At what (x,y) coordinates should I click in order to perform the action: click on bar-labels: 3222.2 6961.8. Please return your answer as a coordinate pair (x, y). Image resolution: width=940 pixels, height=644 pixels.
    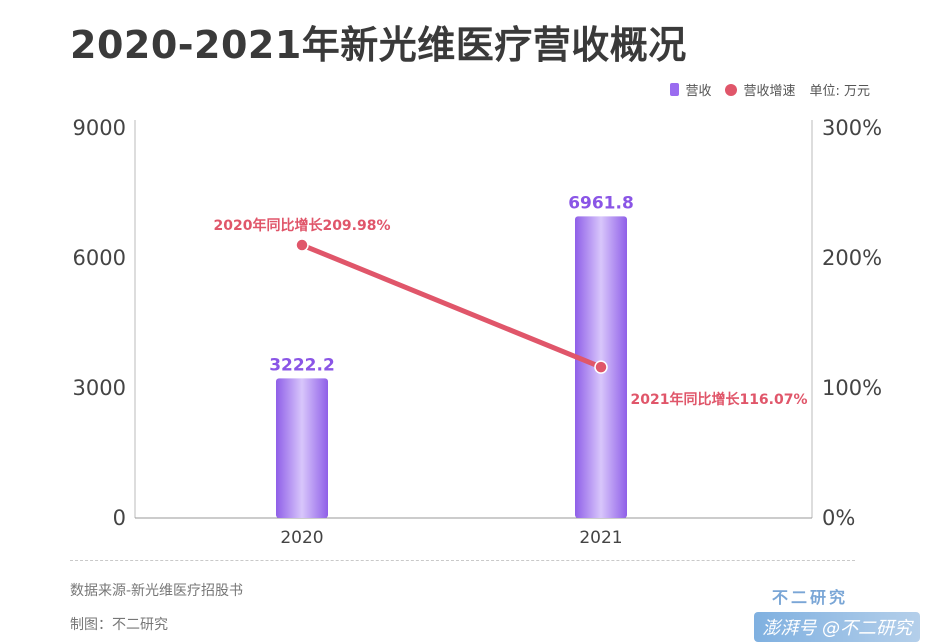
    Looking at the image, I should click on (451, 284).